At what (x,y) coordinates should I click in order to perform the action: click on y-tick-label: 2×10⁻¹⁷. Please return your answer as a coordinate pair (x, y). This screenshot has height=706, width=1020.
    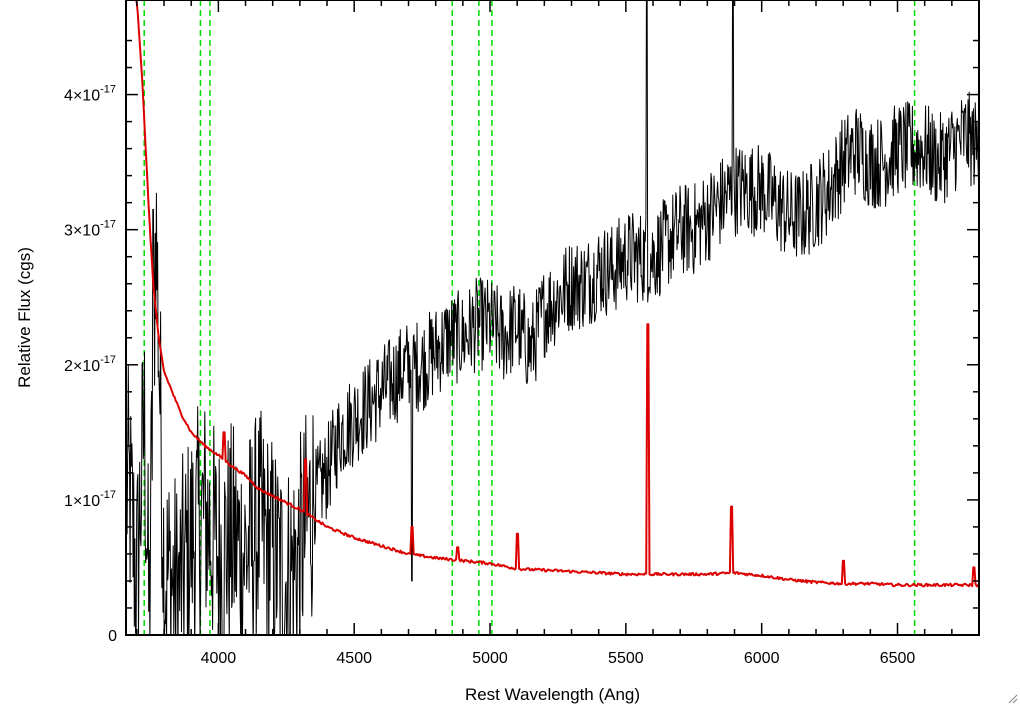
    Looking at the image, I should click on (90, 364).